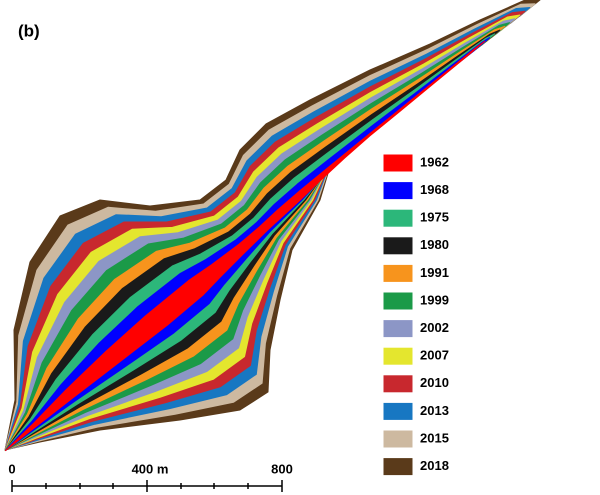  I want to click on scale-label: 0, so click(11, 468).